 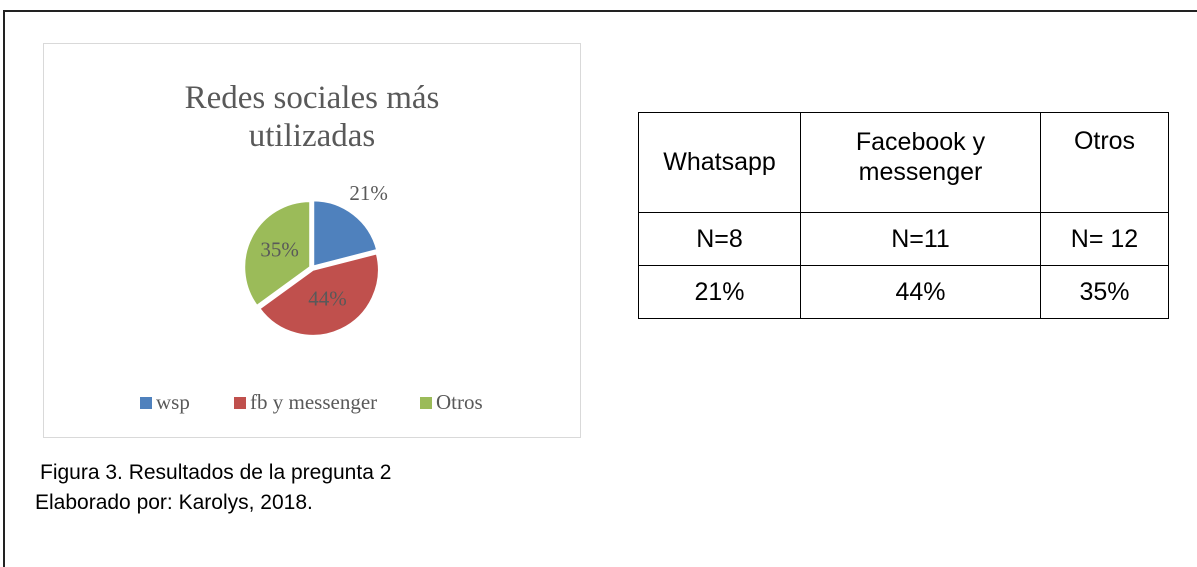 I want to click on table-cell: Facebook y messenger, so click(x=920, y=162).